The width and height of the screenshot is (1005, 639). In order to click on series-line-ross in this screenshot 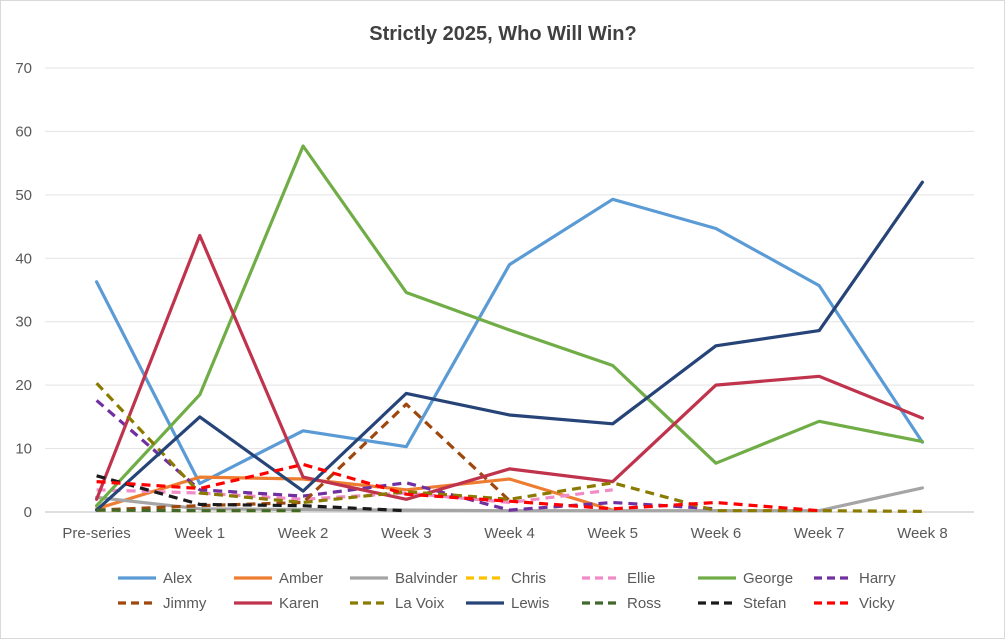, I will do `click(200, 510)`.